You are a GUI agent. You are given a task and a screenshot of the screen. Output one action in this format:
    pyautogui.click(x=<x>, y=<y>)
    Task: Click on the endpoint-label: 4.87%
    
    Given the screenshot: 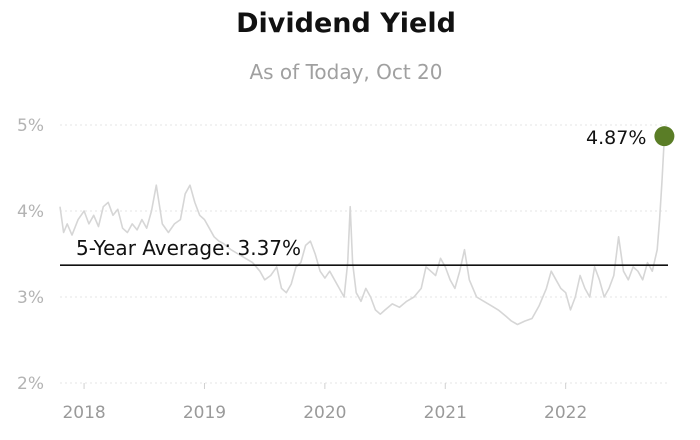 What is the action you would take?
    pyautogui.click(x=616, y=138)
    